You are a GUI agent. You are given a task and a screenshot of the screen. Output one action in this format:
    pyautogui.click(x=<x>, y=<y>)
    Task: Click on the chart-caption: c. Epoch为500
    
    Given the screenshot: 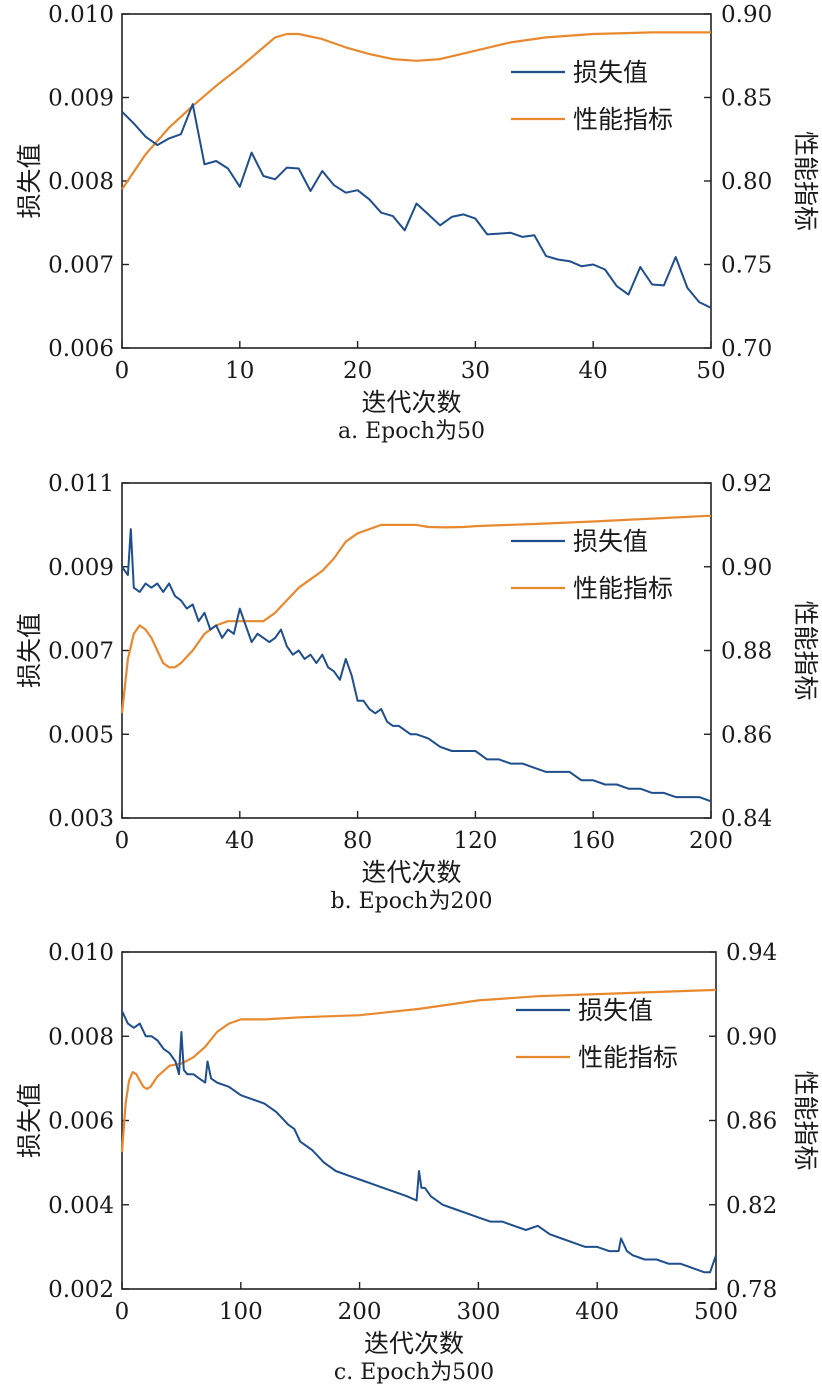 What is the action you would take?
    pyautogui.click(x=414, y=1372)
    